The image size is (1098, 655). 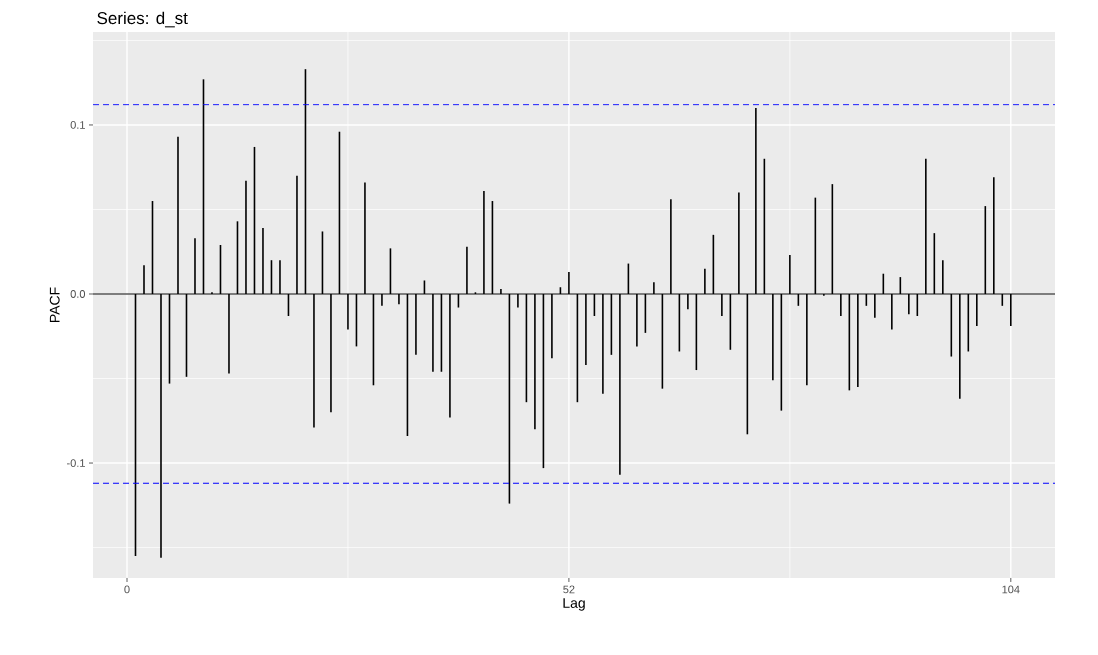 I want to click on y-axis-title: PACF, so click(x=54, y=304).